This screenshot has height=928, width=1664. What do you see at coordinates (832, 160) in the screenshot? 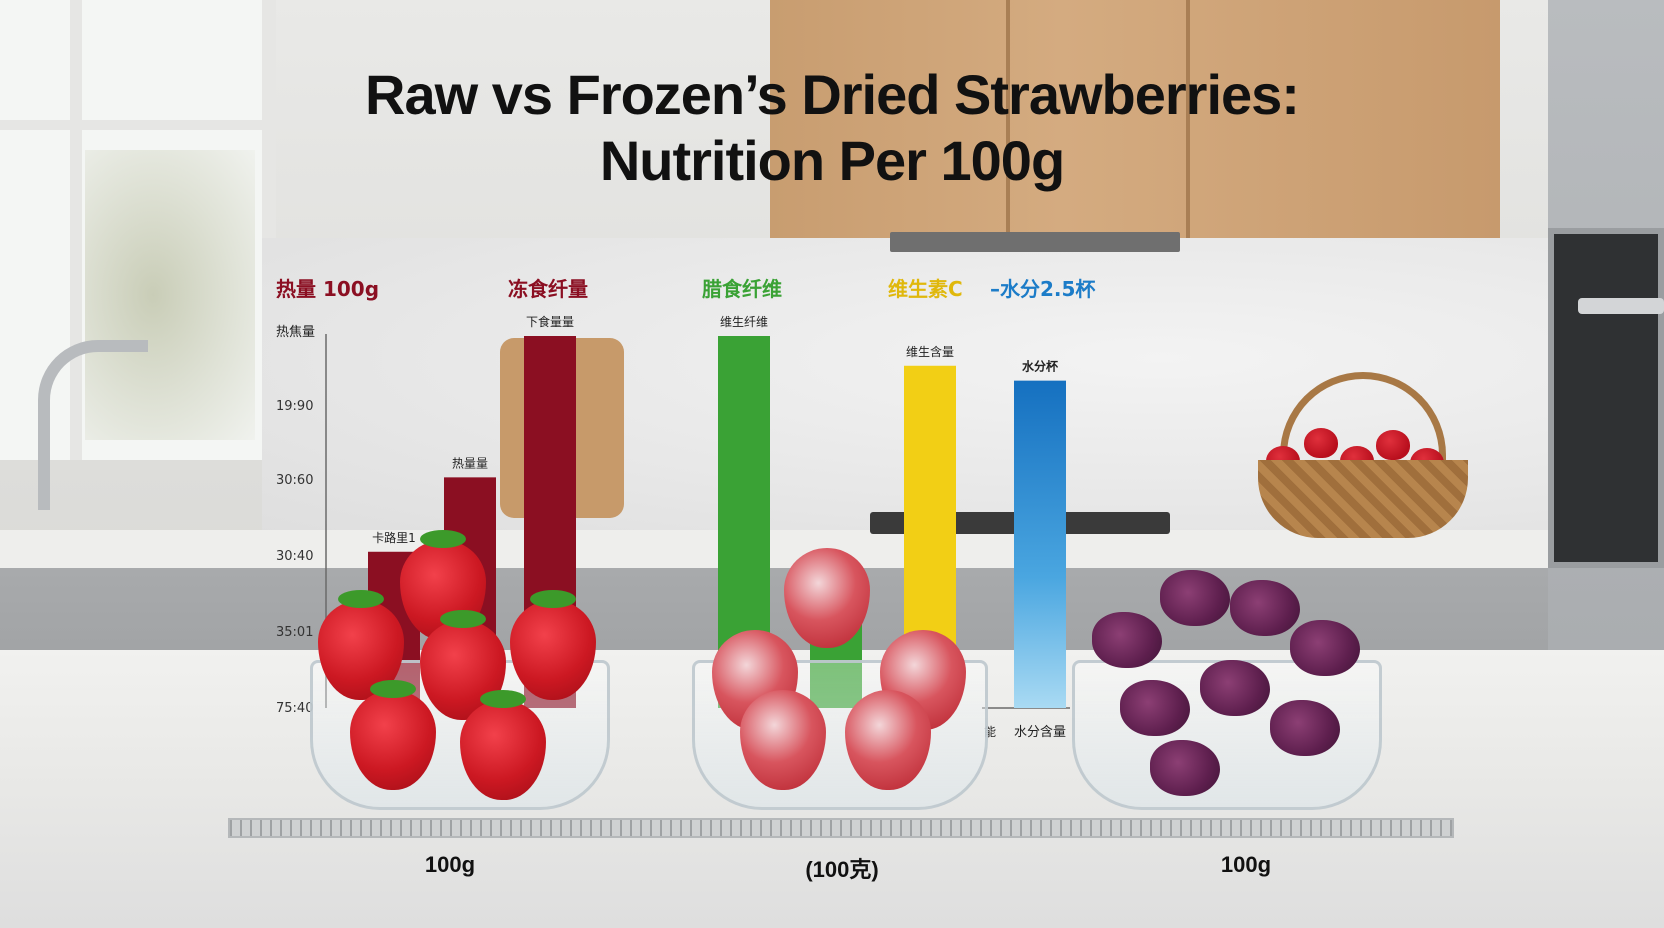
I see `title-line-2: Nutrition Per 100g` at bounding box center [832, 160].